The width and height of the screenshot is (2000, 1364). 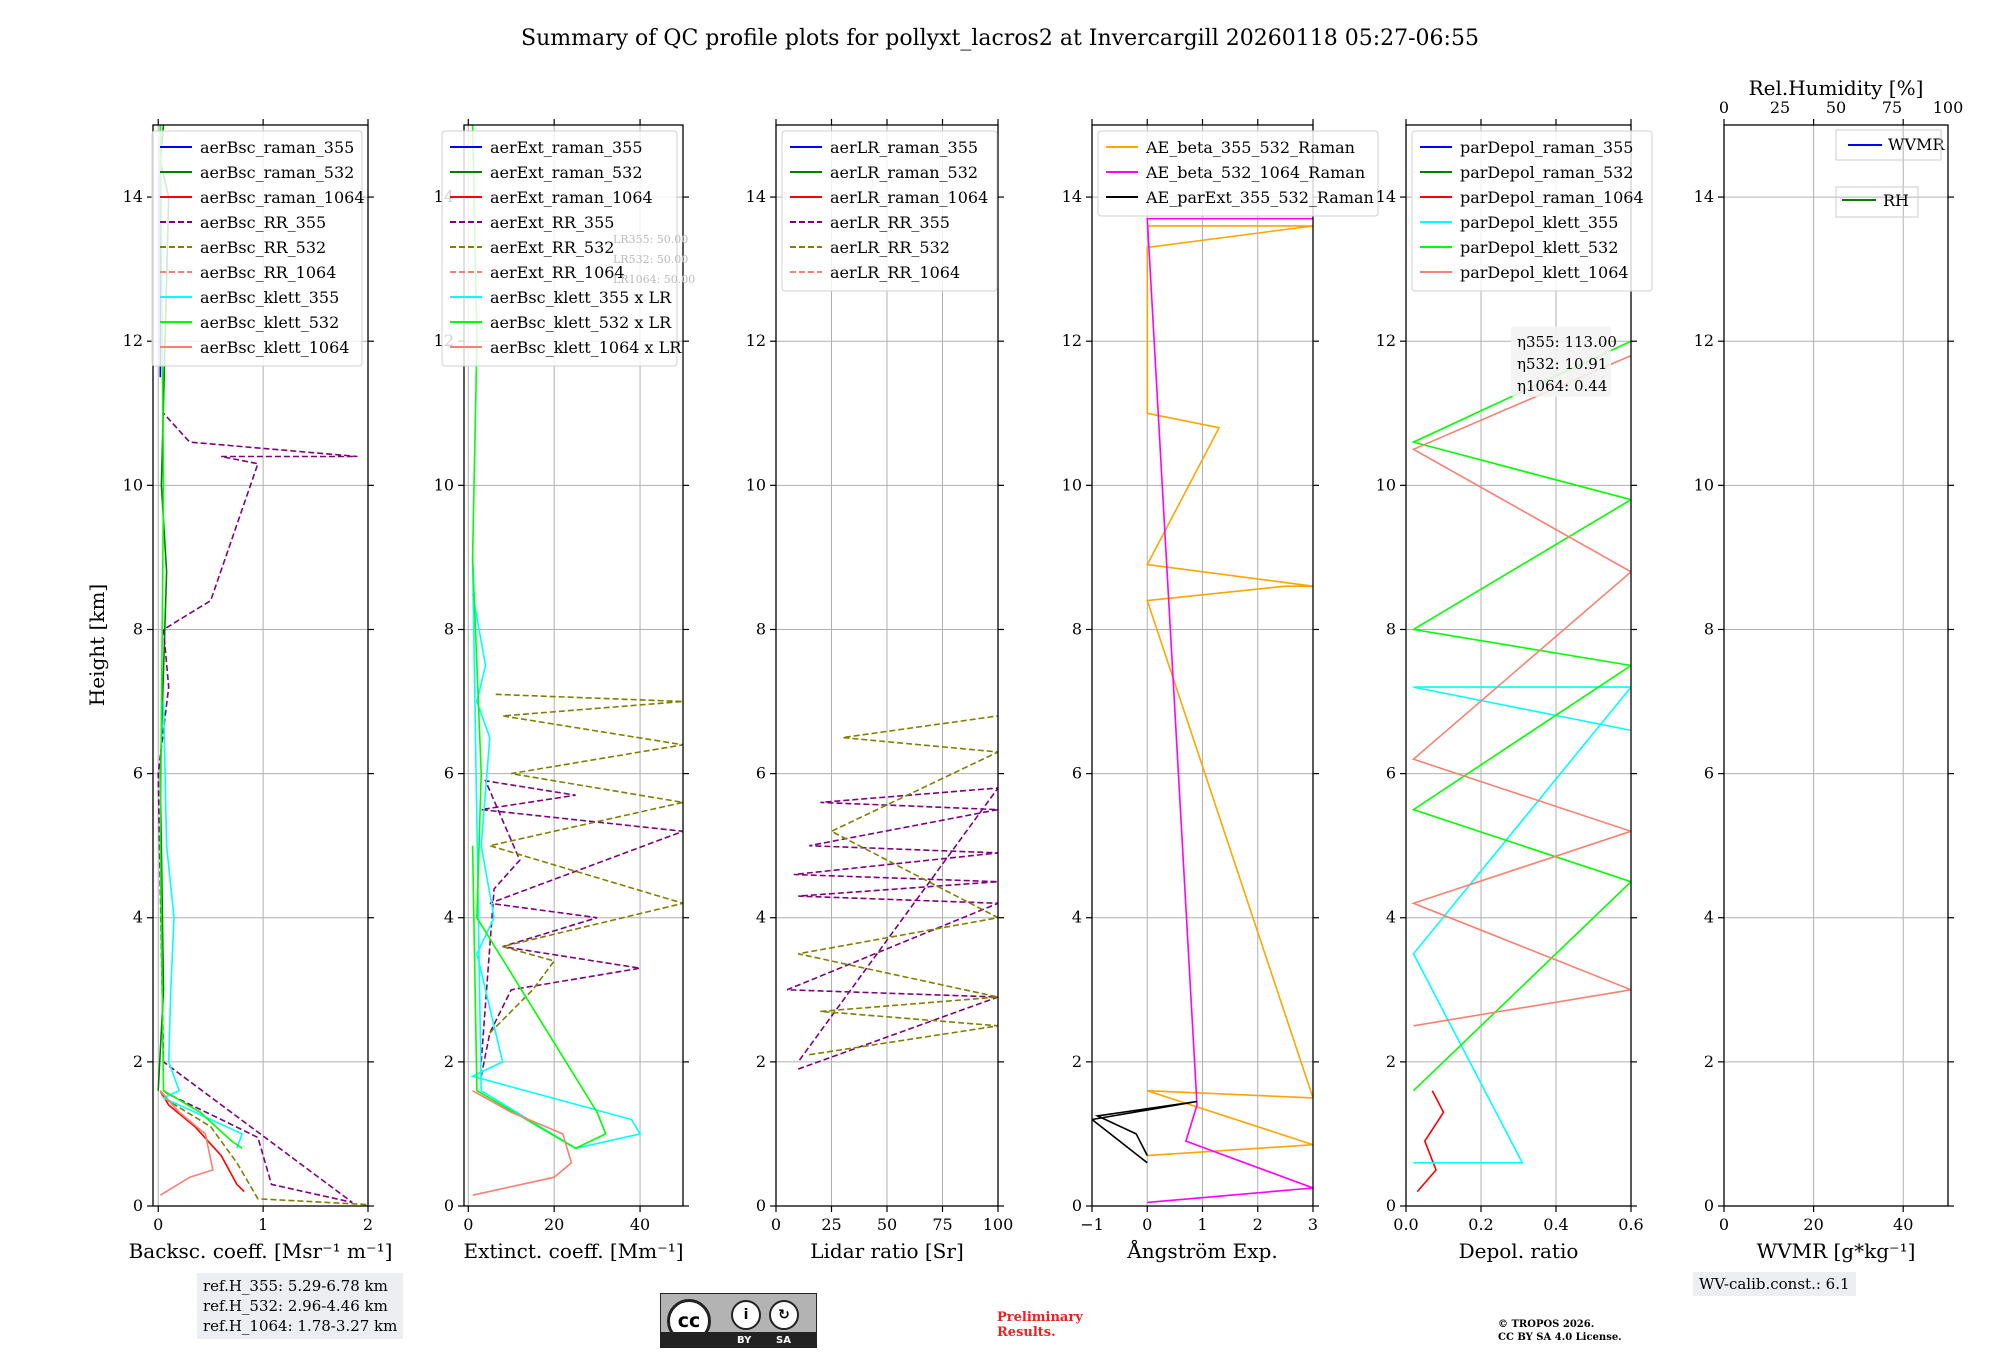 I want to click on legend-label-aerBsc_klett_1064: aerBsc_klett_1064, so click(x=274, y=347).